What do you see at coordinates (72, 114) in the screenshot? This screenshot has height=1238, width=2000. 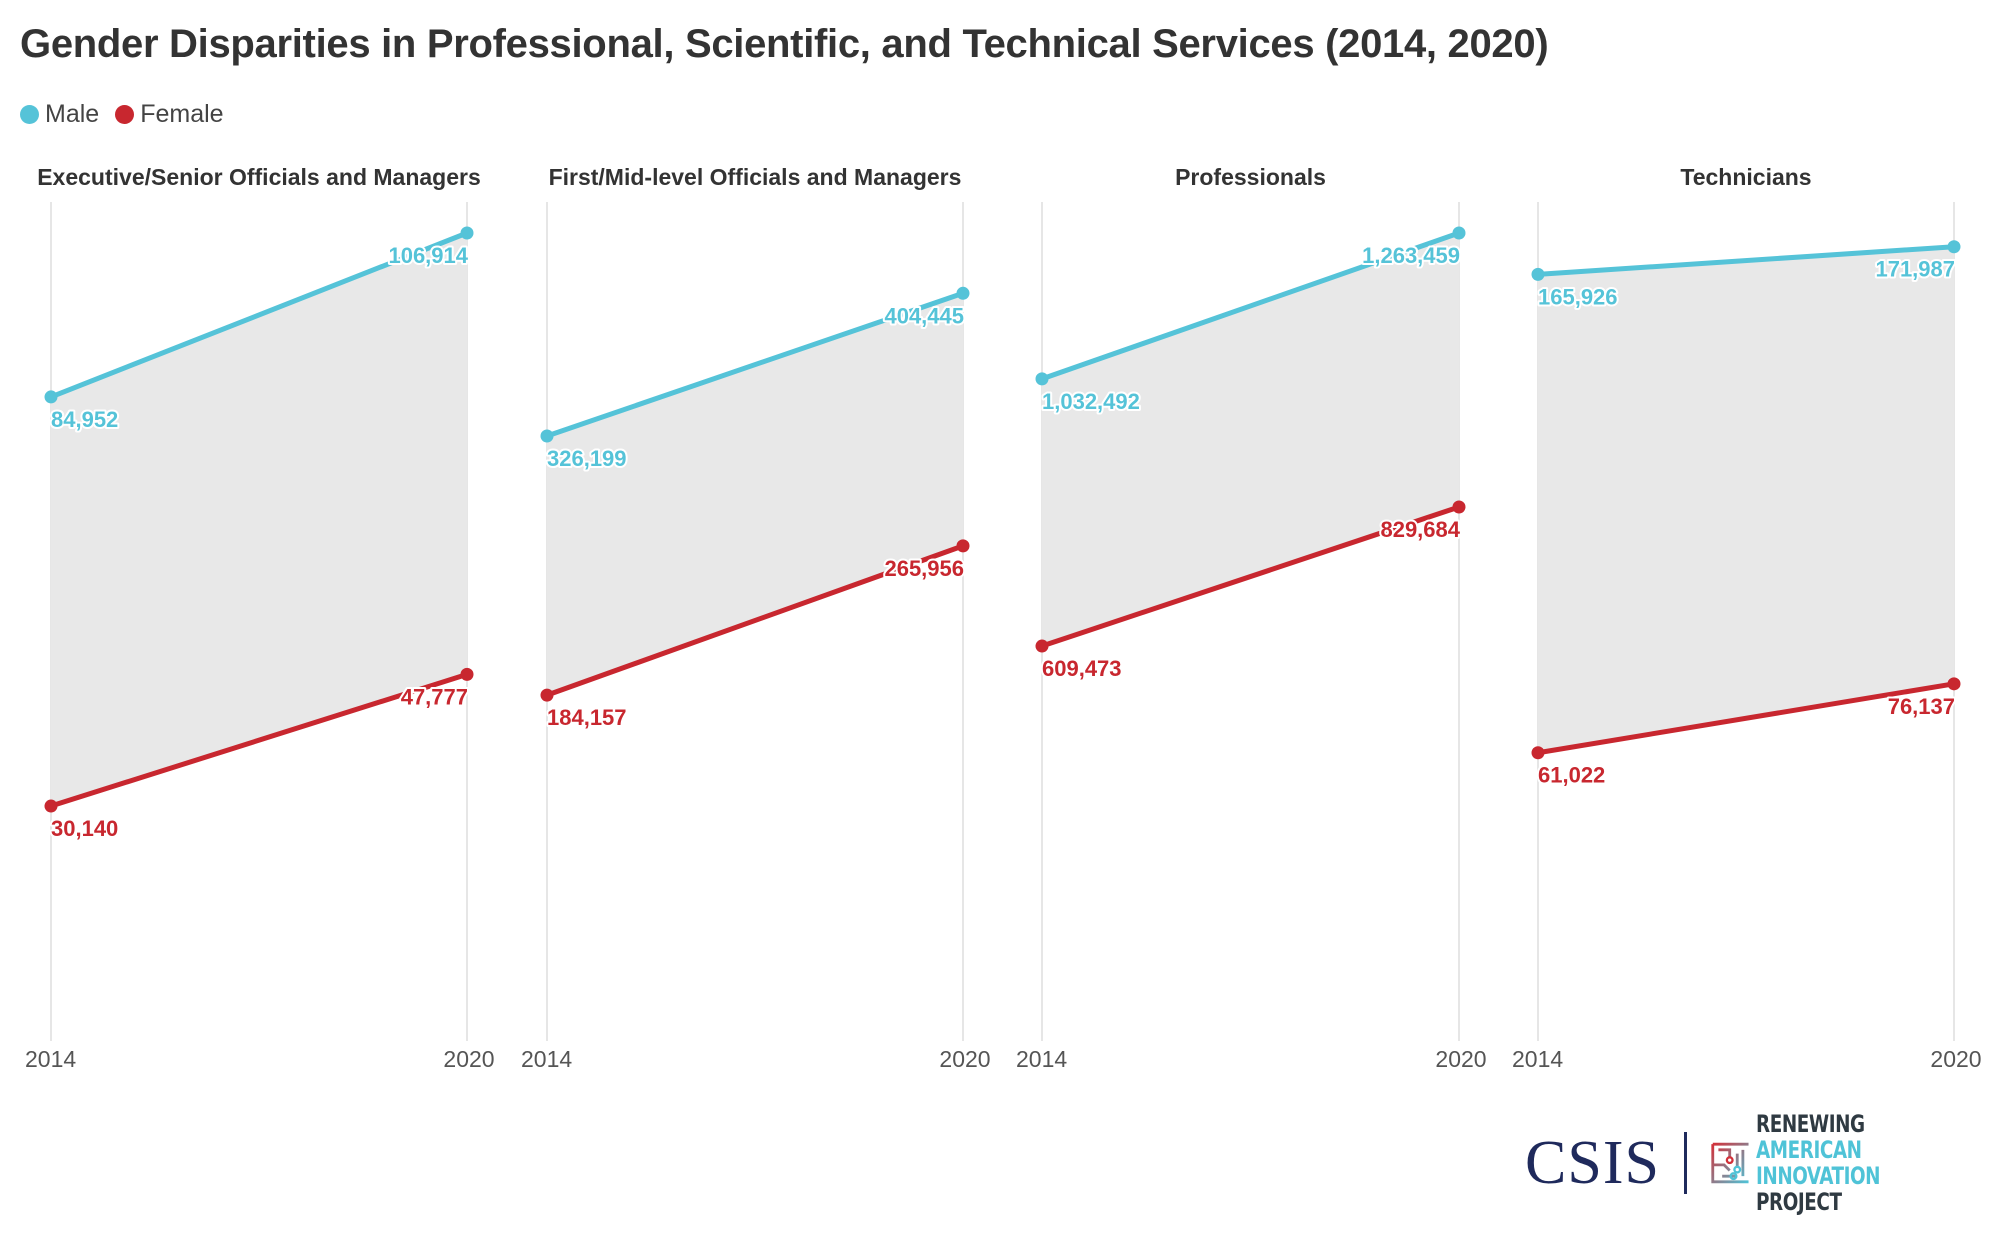 I see `legend-label-male: Male` at bounding box center [72, 114].